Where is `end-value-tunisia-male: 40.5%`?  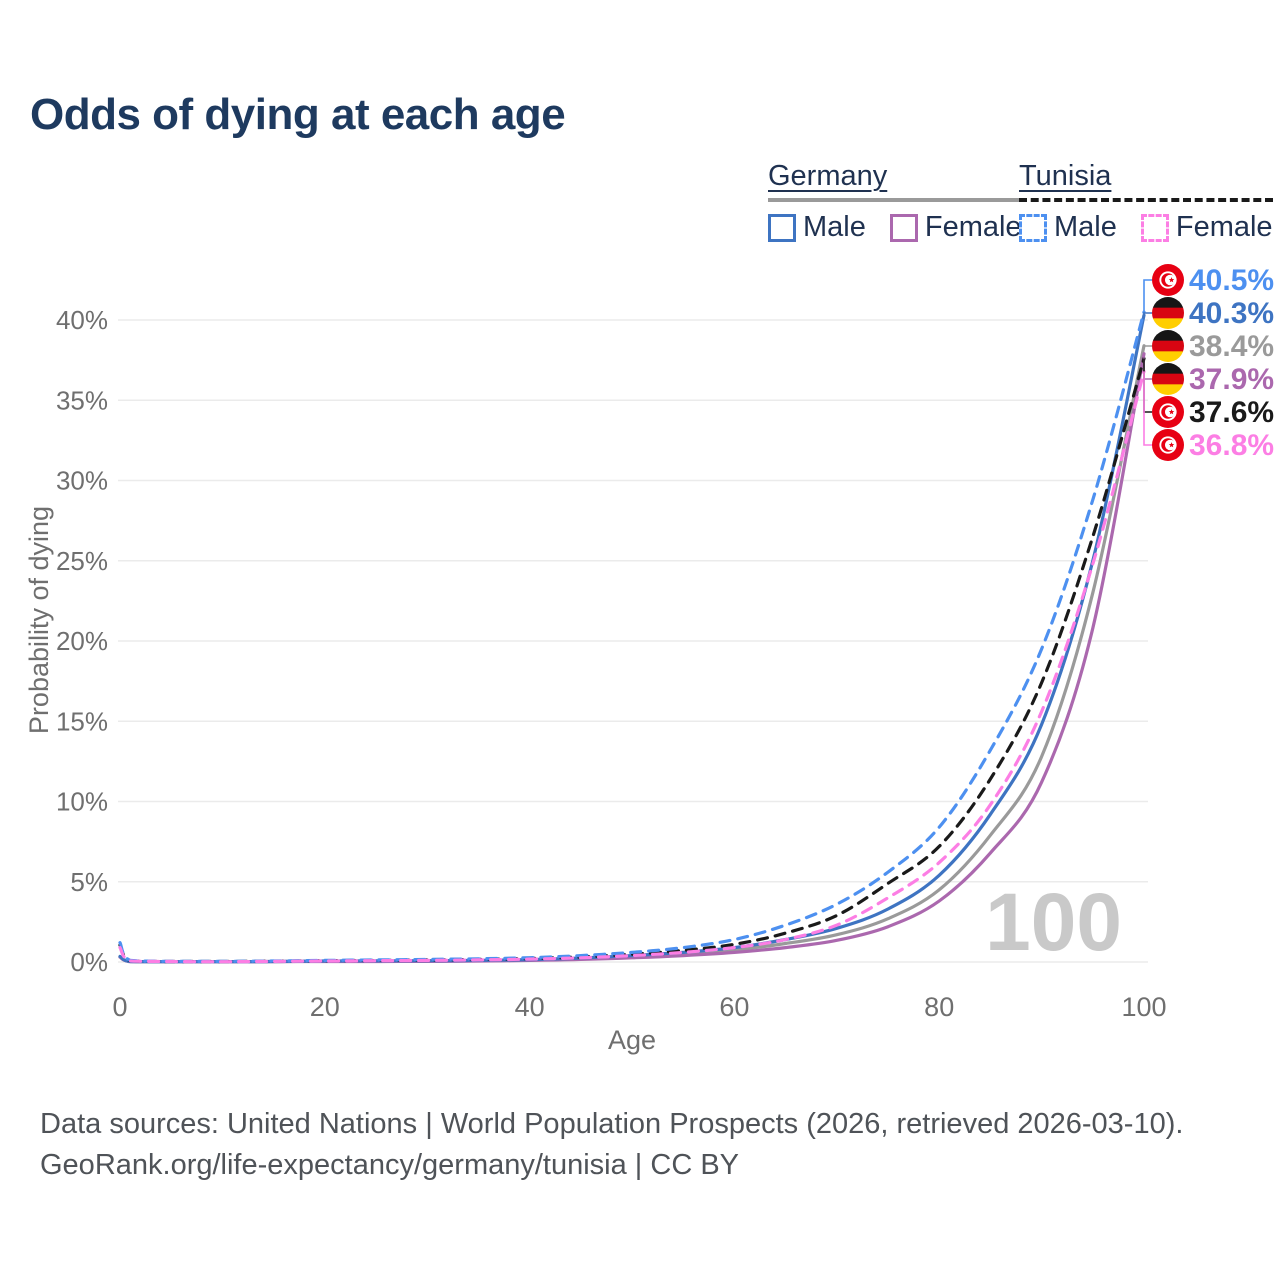 end-value-tunisia-male: 40.5% is located at coordinates (1231, 280).